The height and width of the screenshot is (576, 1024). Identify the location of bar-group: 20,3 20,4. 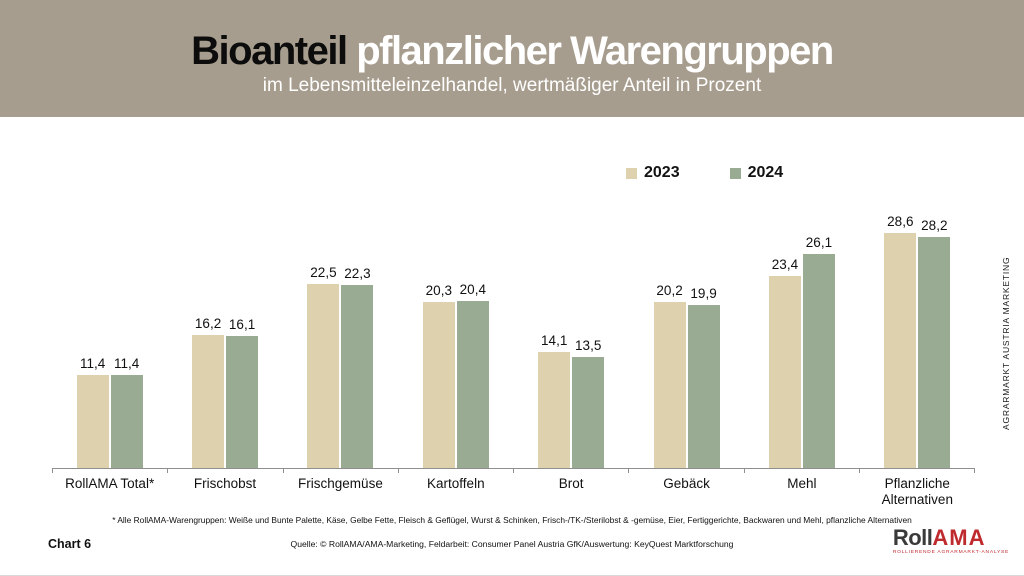
(455, 375).